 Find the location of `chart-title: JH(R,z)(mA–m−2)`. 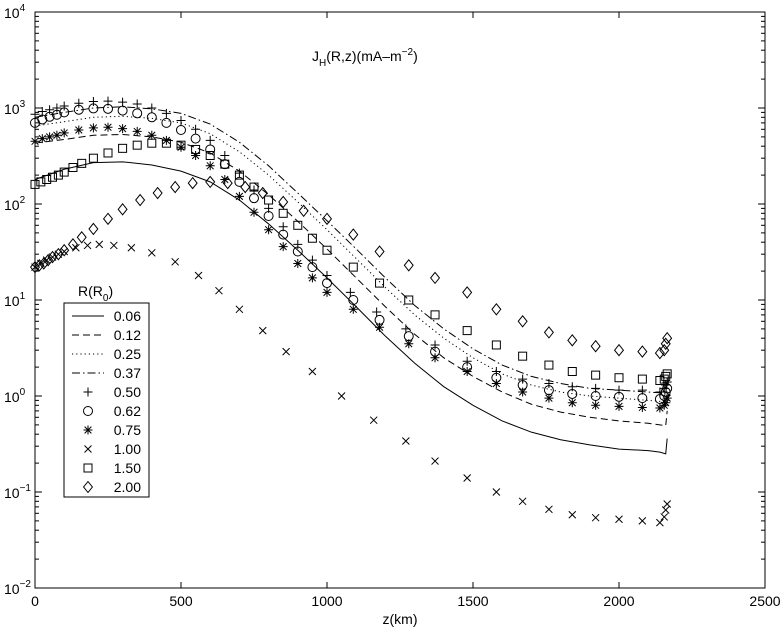

chart-title: JH(R,z)(mA–m−2) is located at coordinates (365, 58).